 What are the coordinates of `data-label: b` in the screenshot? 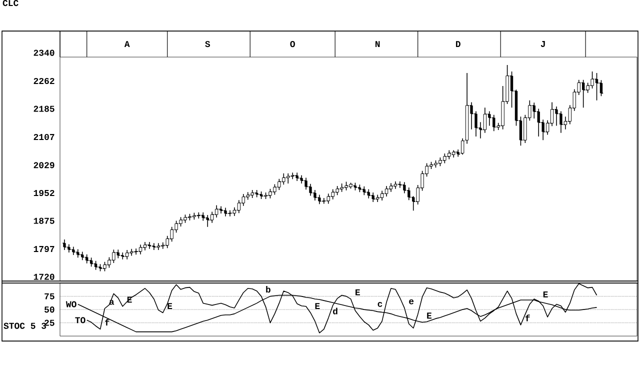 It's located at (268, 289).